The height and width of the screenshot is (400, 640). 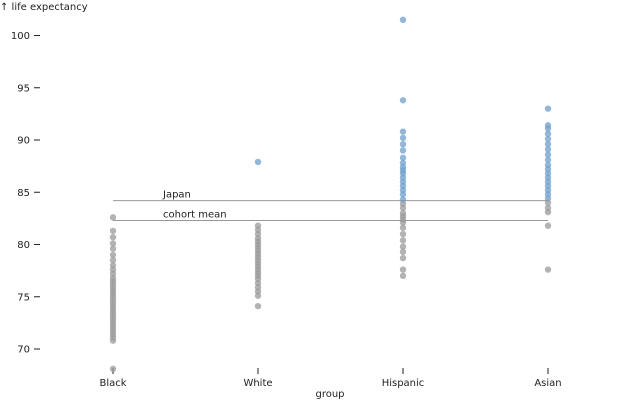 What do you see at coordinates (329, 394) in the screenshot?
I see `x-axis-title: group` at bounding box center [329, 394].